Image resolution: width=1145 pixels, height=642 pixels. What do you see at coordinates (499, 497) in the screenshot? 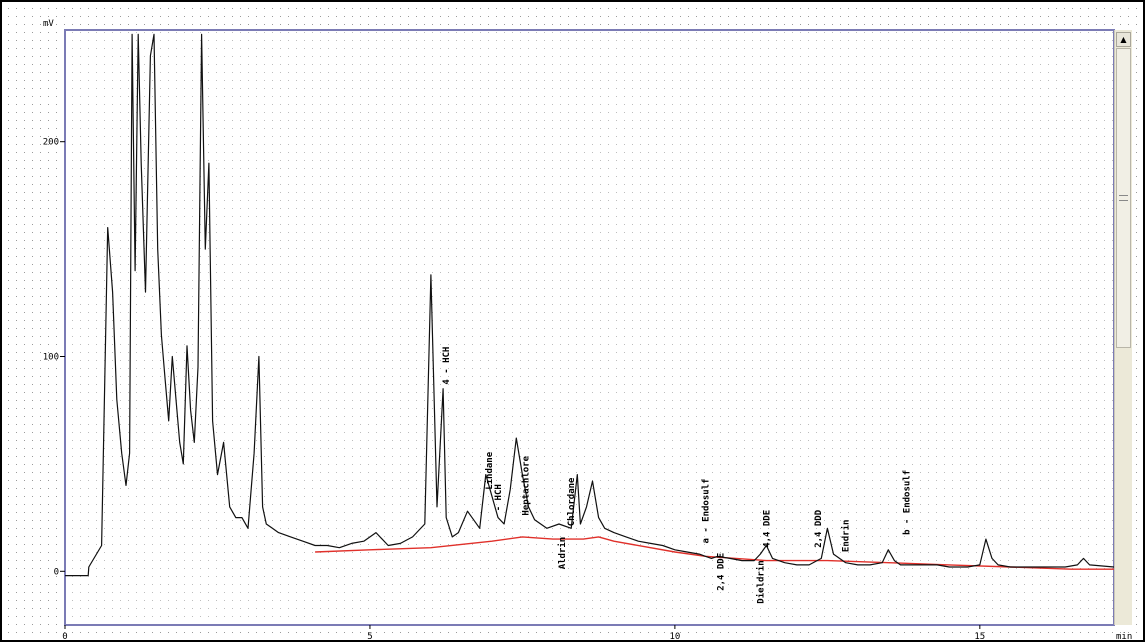
I see `peak-annotation-label: - HCH` at bounding box center [499, 497].